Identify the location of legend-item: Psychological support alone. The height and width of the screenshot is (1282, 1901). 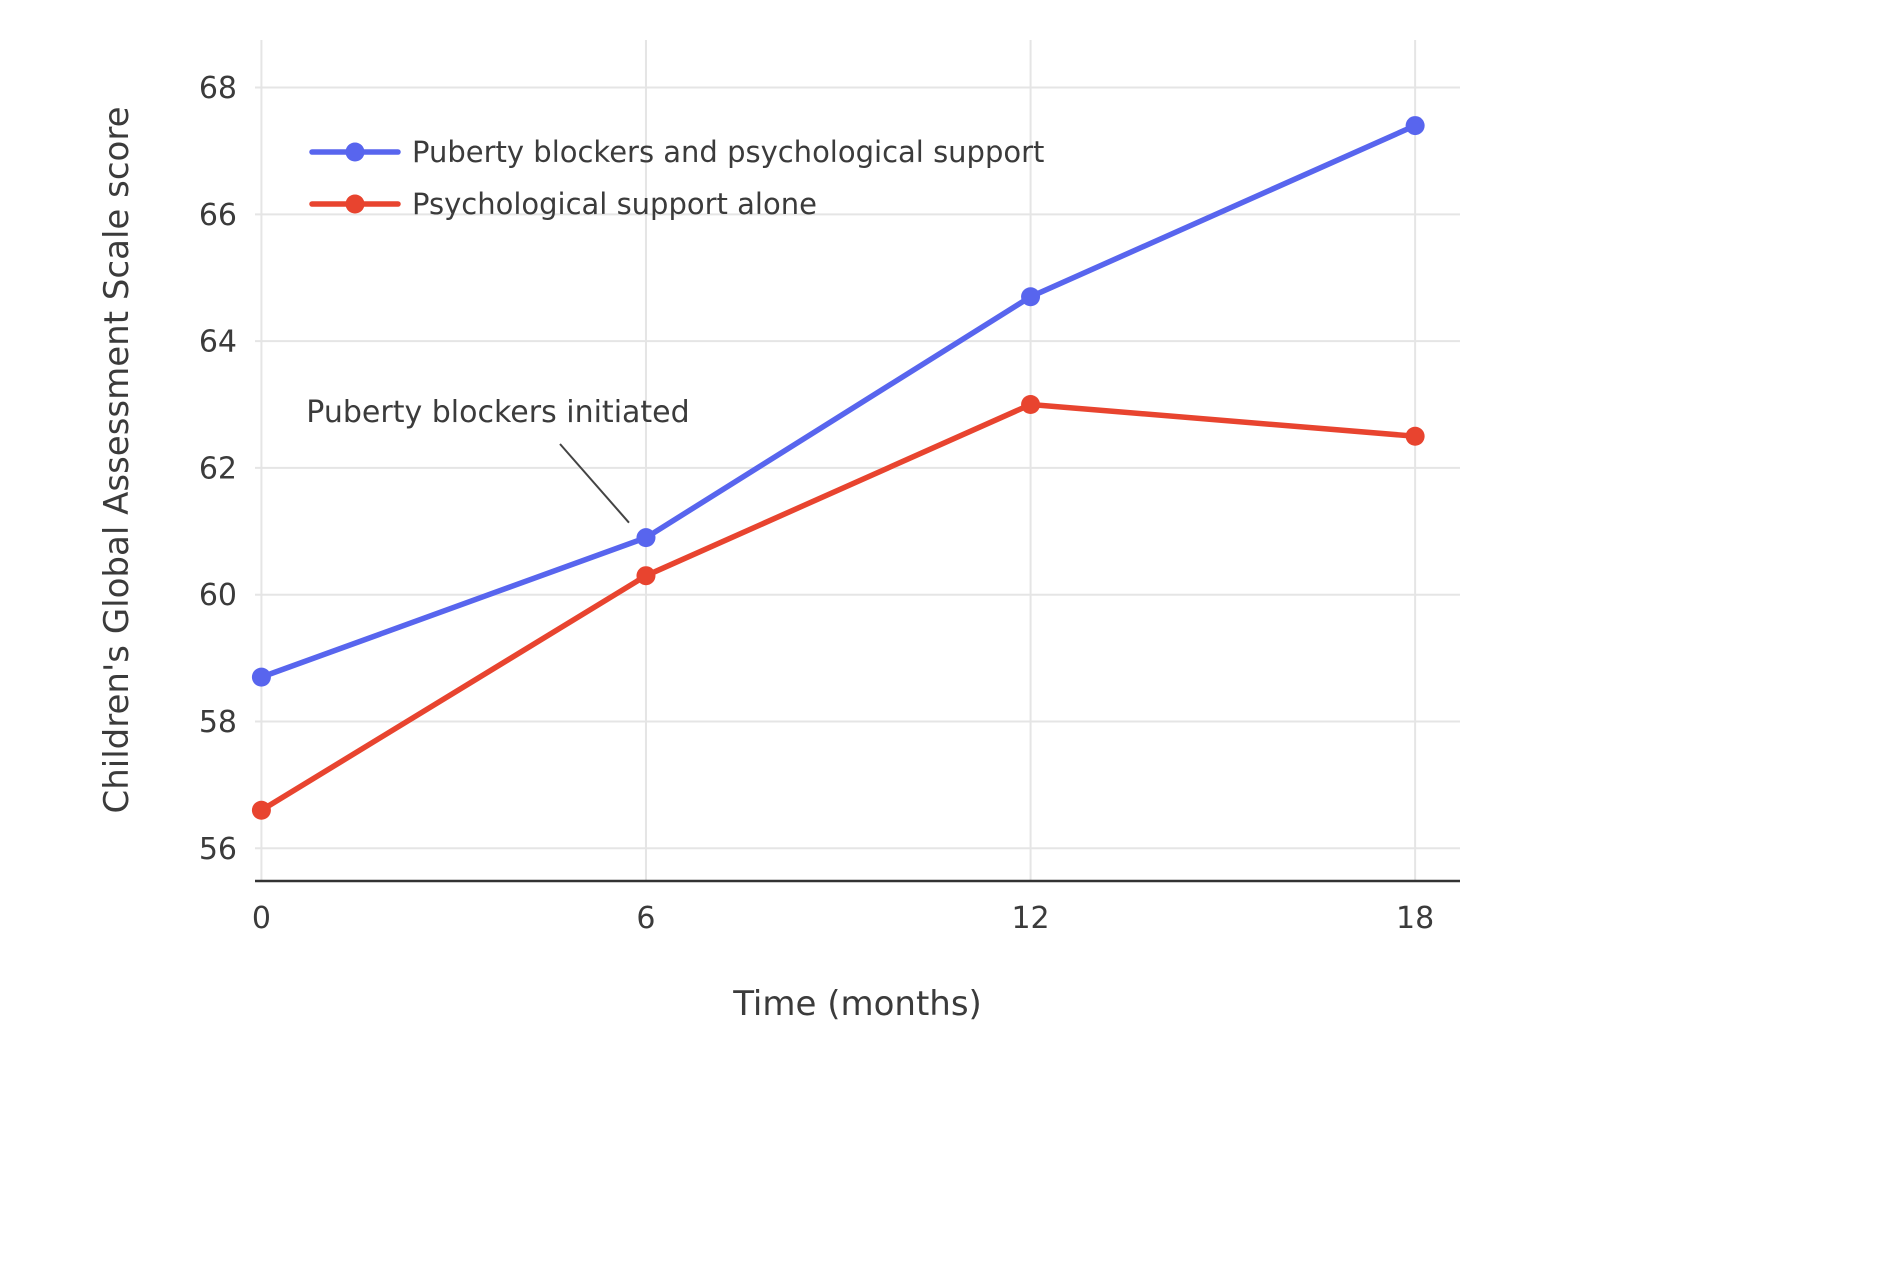
(563, 204).